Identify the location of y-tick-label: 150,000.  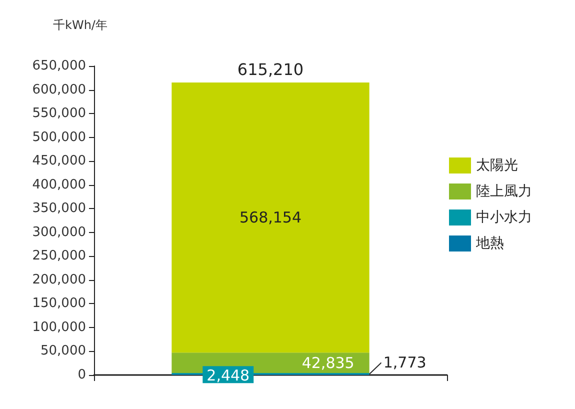
(59, 304).